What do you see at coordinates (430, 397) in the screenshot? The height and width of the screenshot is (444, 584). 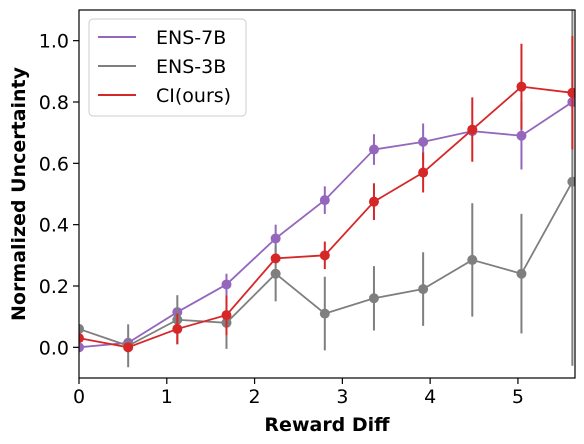 I see `x-tick-label: 4` at bounding box center [430, 397].